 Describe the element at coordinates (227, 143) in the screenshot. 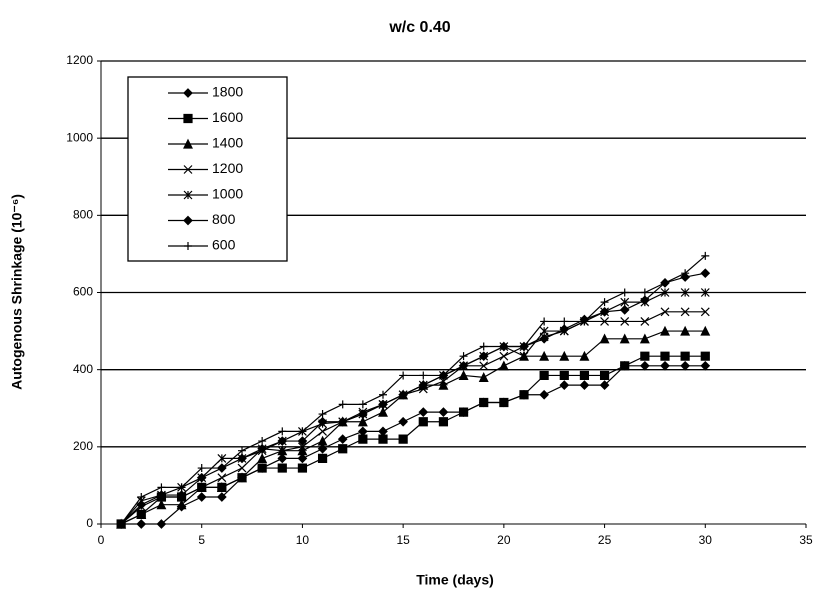

I see `legend-label: 1400` at that location.